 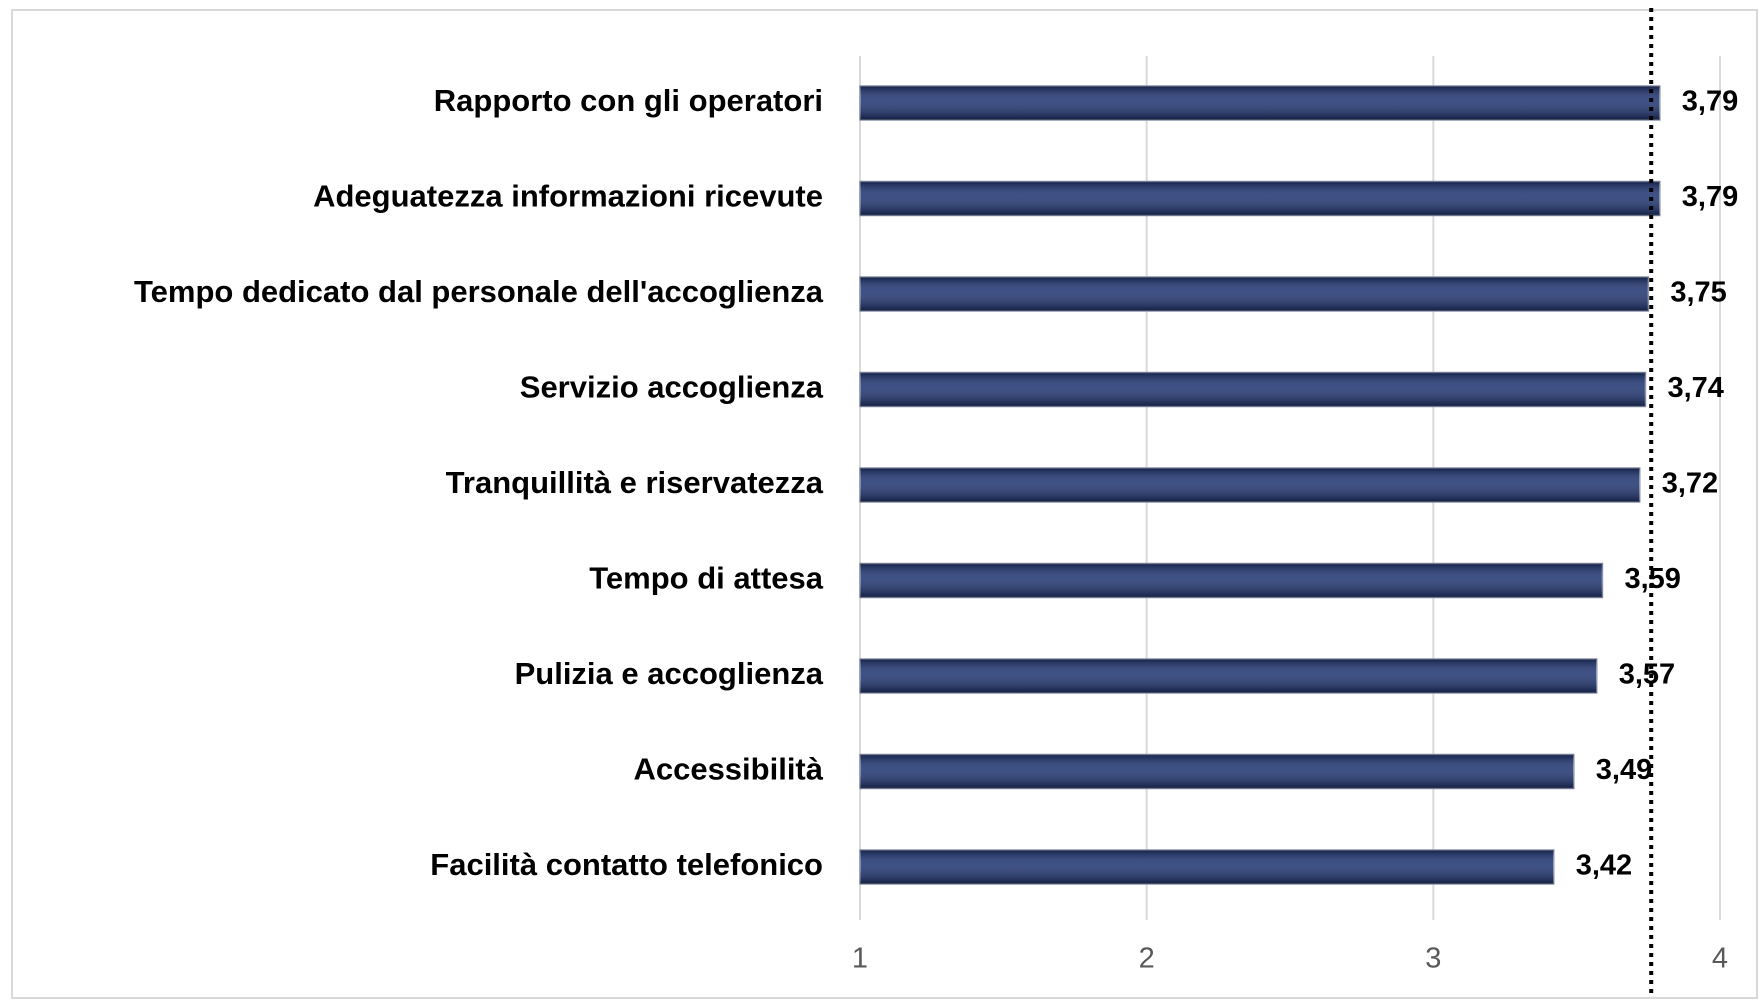 I want to click on value-label: 3,57, so click(x=1647, y=675).